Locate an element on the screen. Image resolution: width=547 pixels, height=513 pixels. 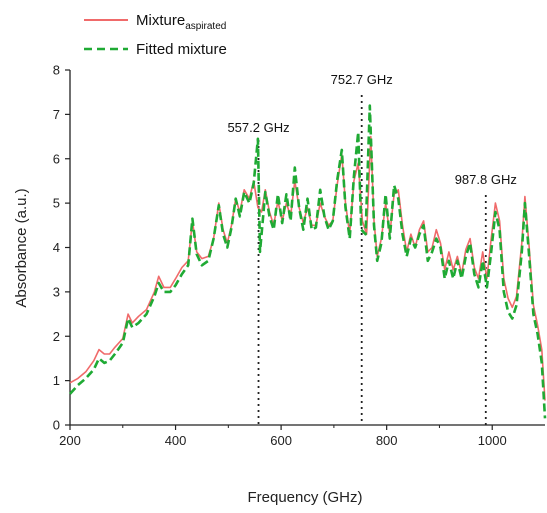
y-axis-title: Absorbance (a.u.) is located at coordinates (21, 247).